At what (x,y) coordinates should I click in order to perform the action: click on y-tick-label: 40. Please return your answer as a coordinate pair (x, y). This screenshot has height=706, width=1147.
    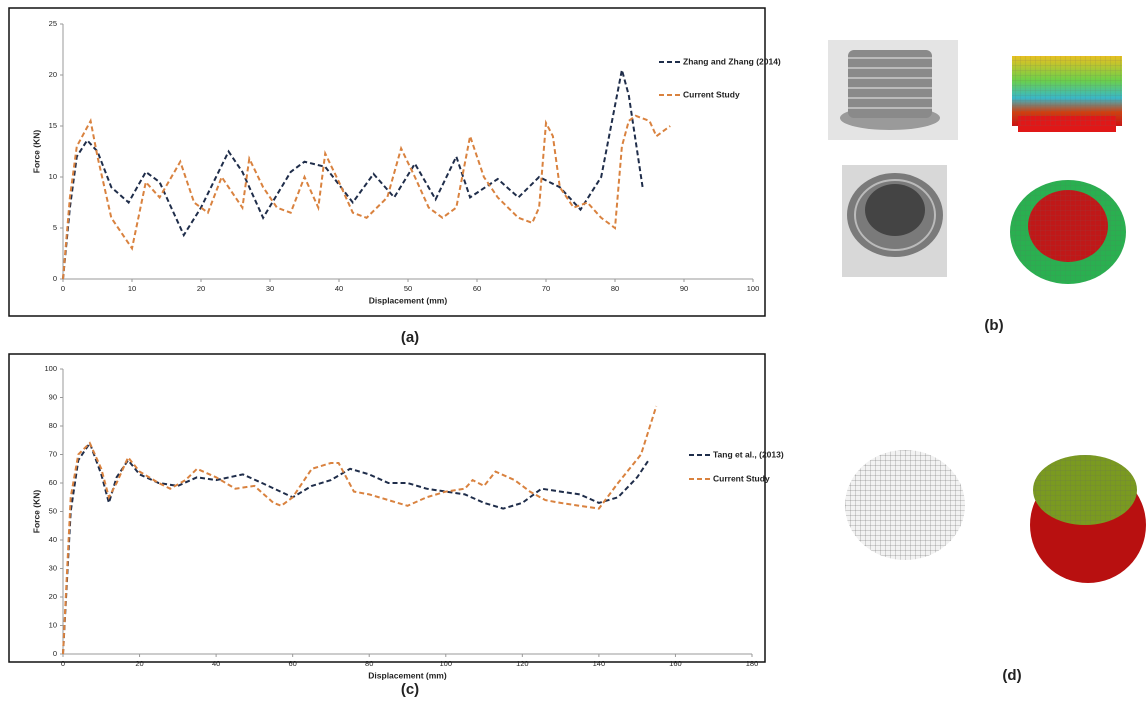
    Looking at the image, I should click on (53, 539).